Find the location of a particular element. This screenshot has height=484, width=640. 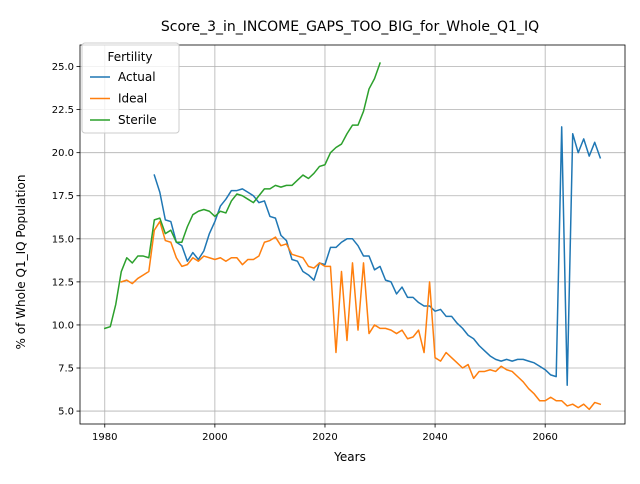

x-tick-label: 2000 is located at coordinates (214, 437).